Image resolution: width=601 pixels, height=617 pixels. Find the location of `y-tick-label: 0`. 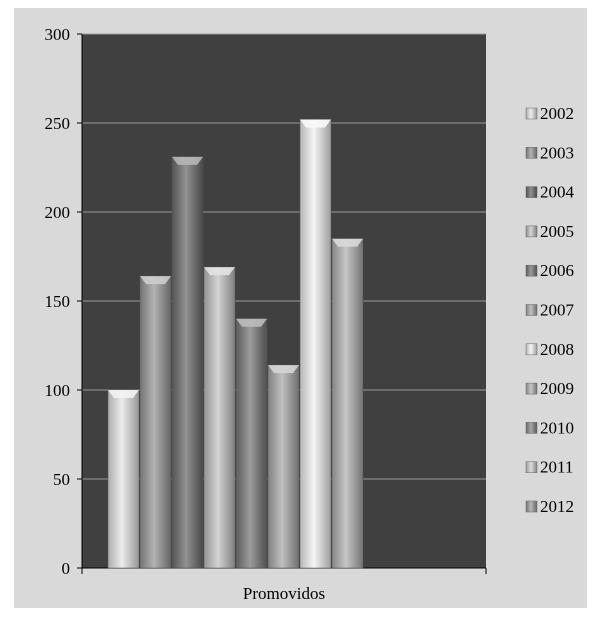

y-tick-label: 0 is located at coordinates (66, 568).